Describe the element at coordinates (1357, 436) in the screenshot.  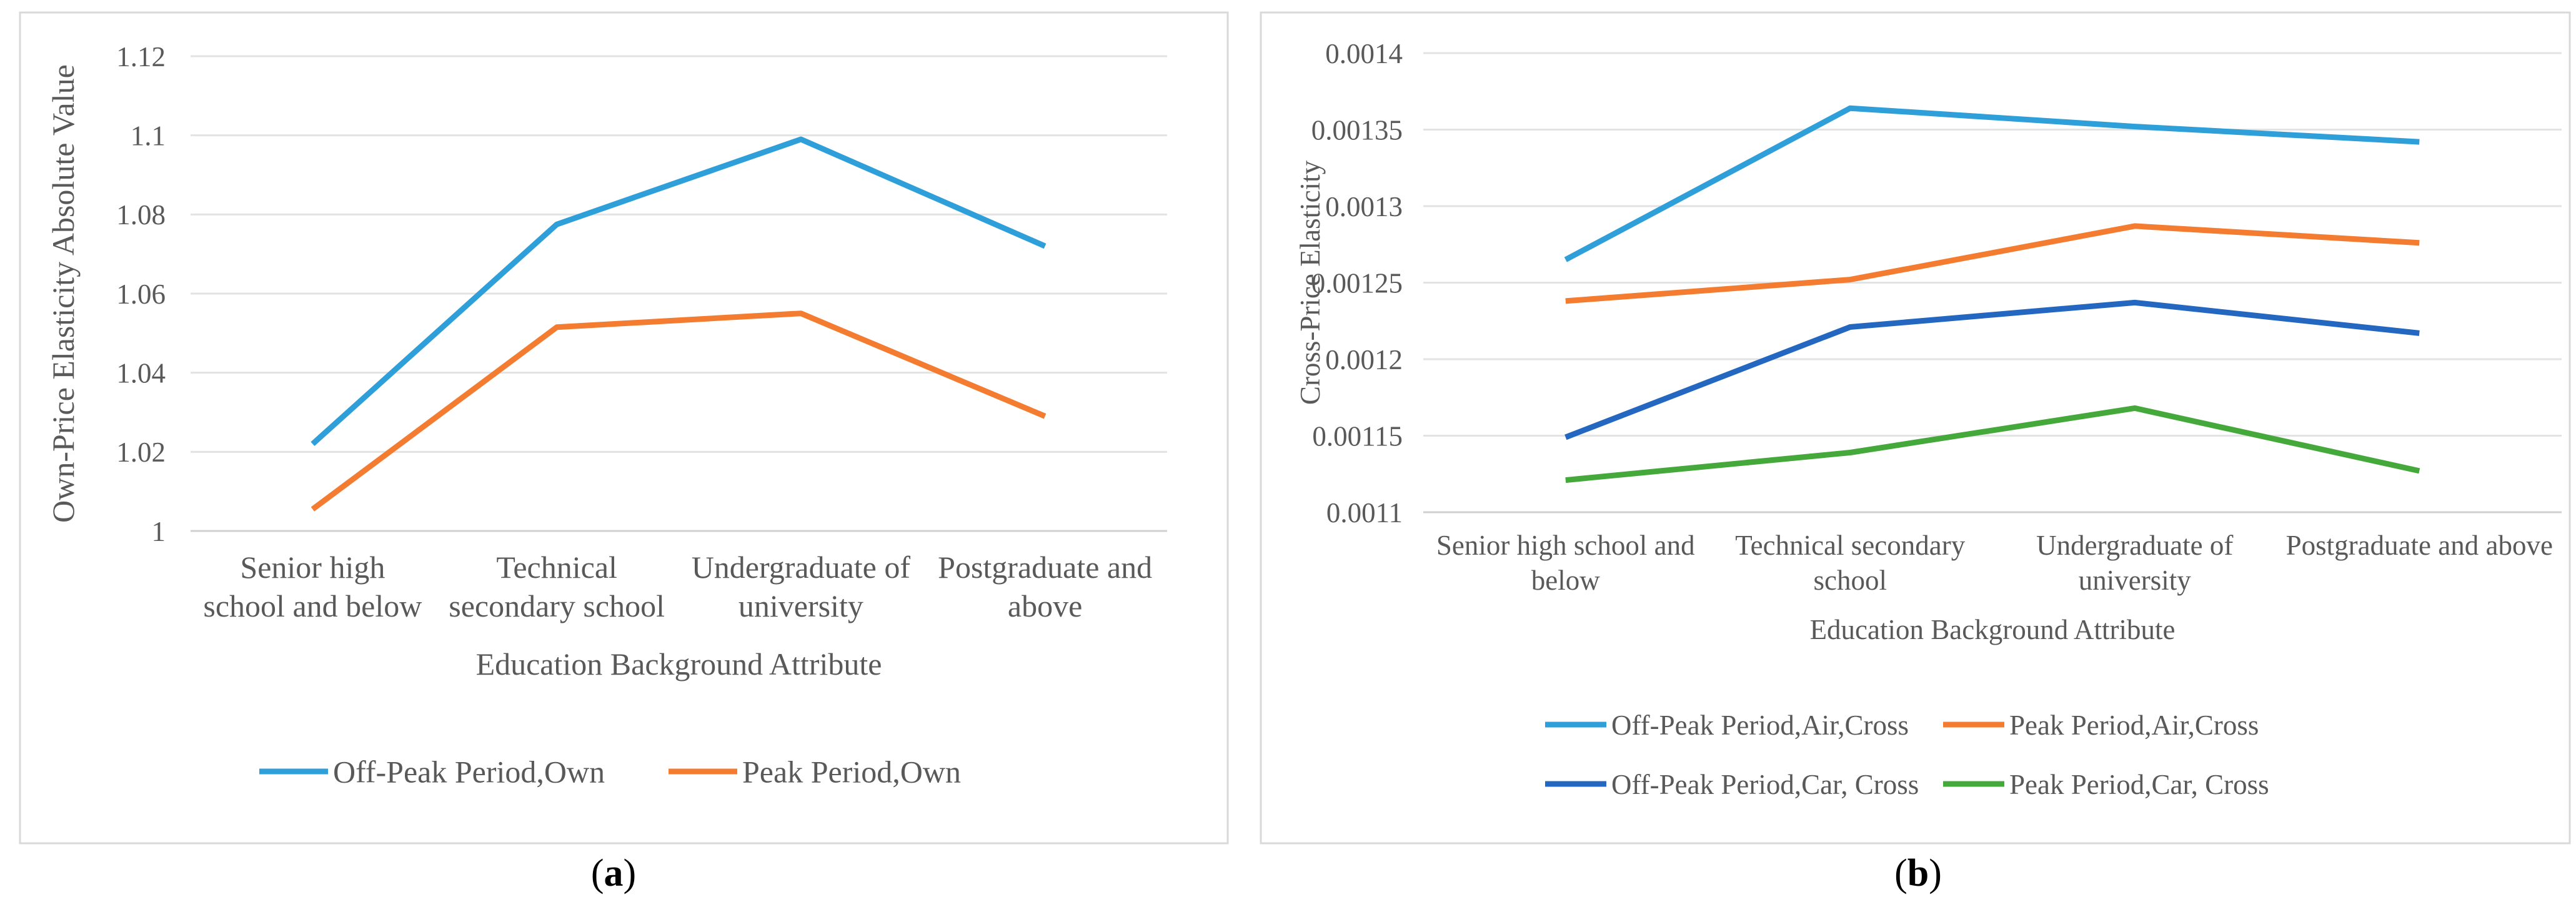
I see `y-tick-label: 0.00115` at that location.